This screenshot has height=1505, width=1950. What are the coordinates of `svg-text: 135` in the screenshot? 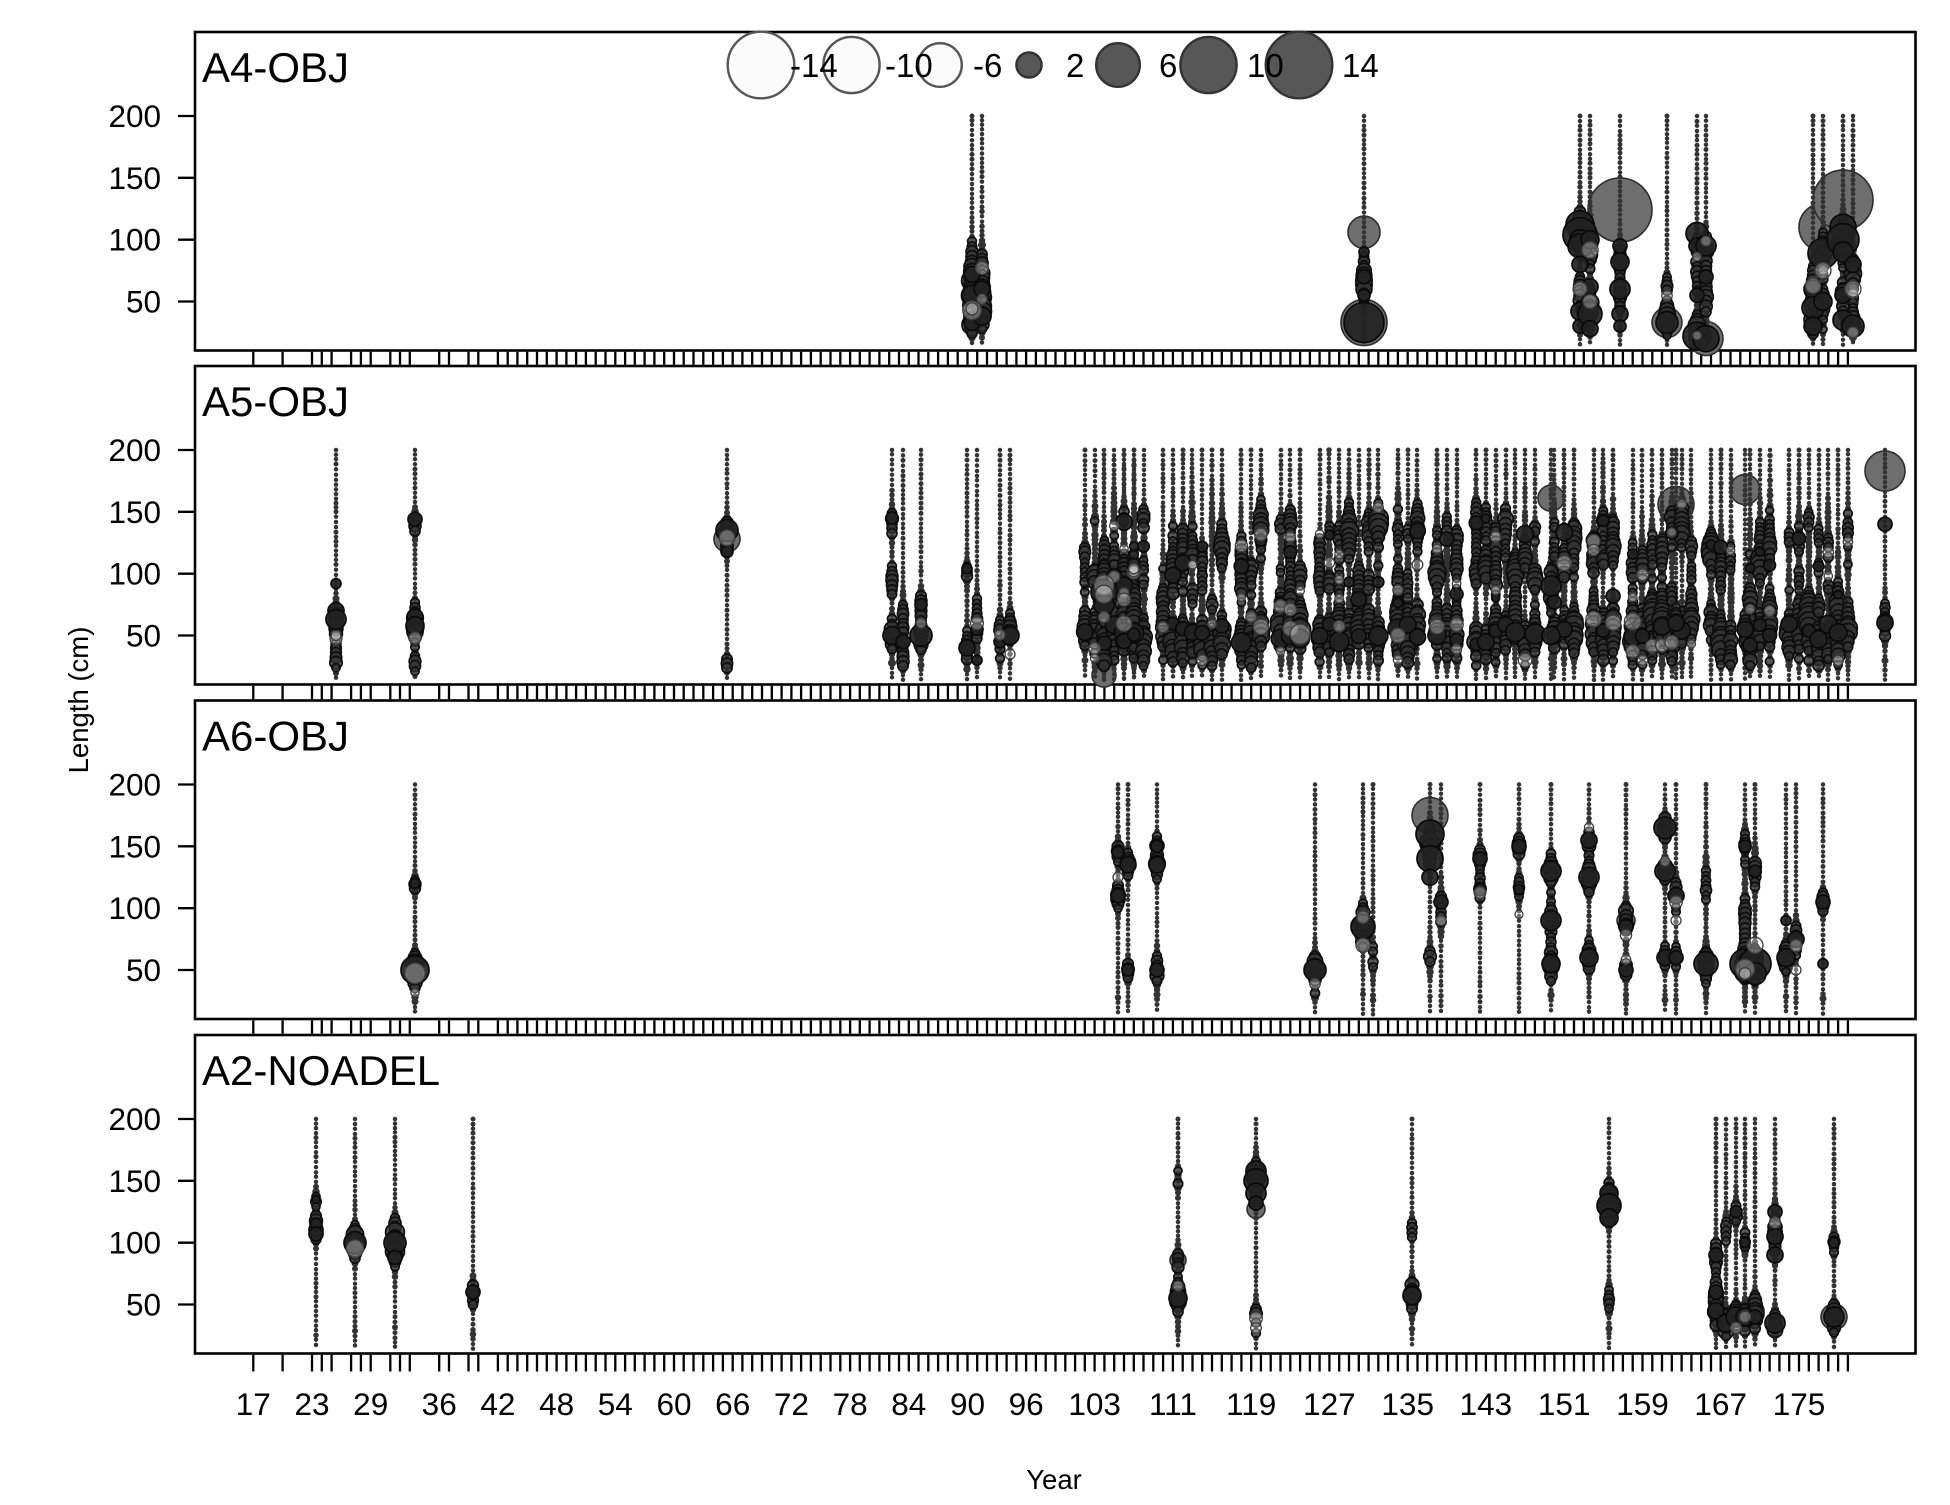 It's located at (1407, 1404).